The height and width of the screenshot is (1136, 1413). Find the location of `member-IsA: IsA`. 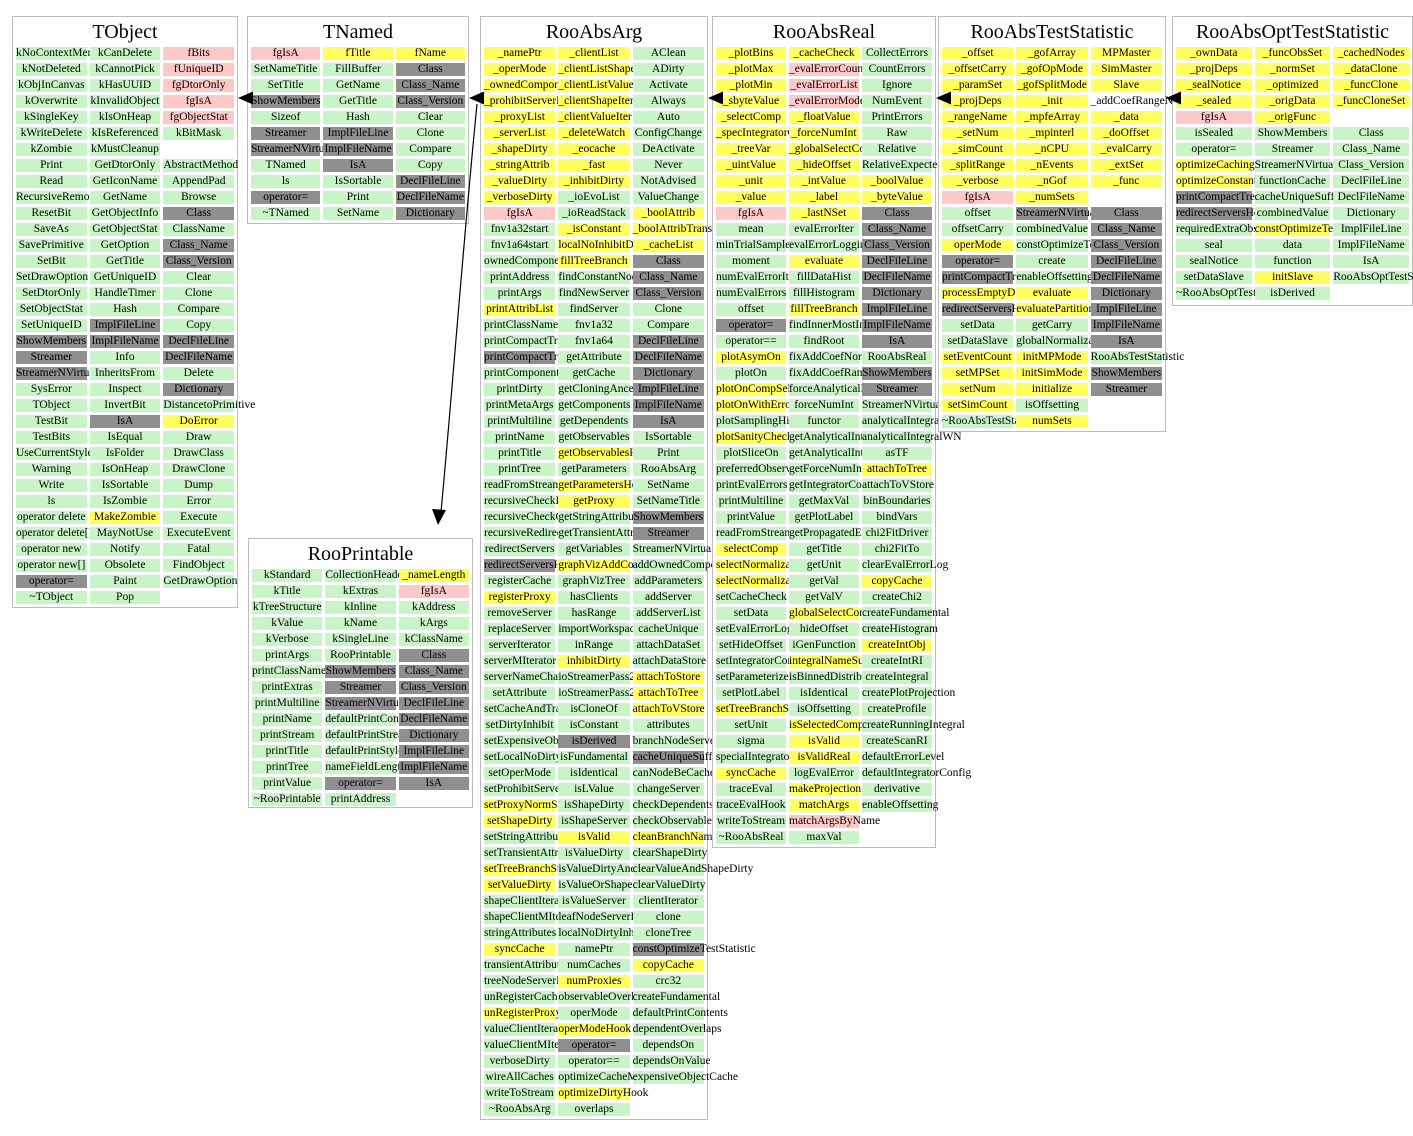

member-IsA: IsA is located at coordinates (668, 421).